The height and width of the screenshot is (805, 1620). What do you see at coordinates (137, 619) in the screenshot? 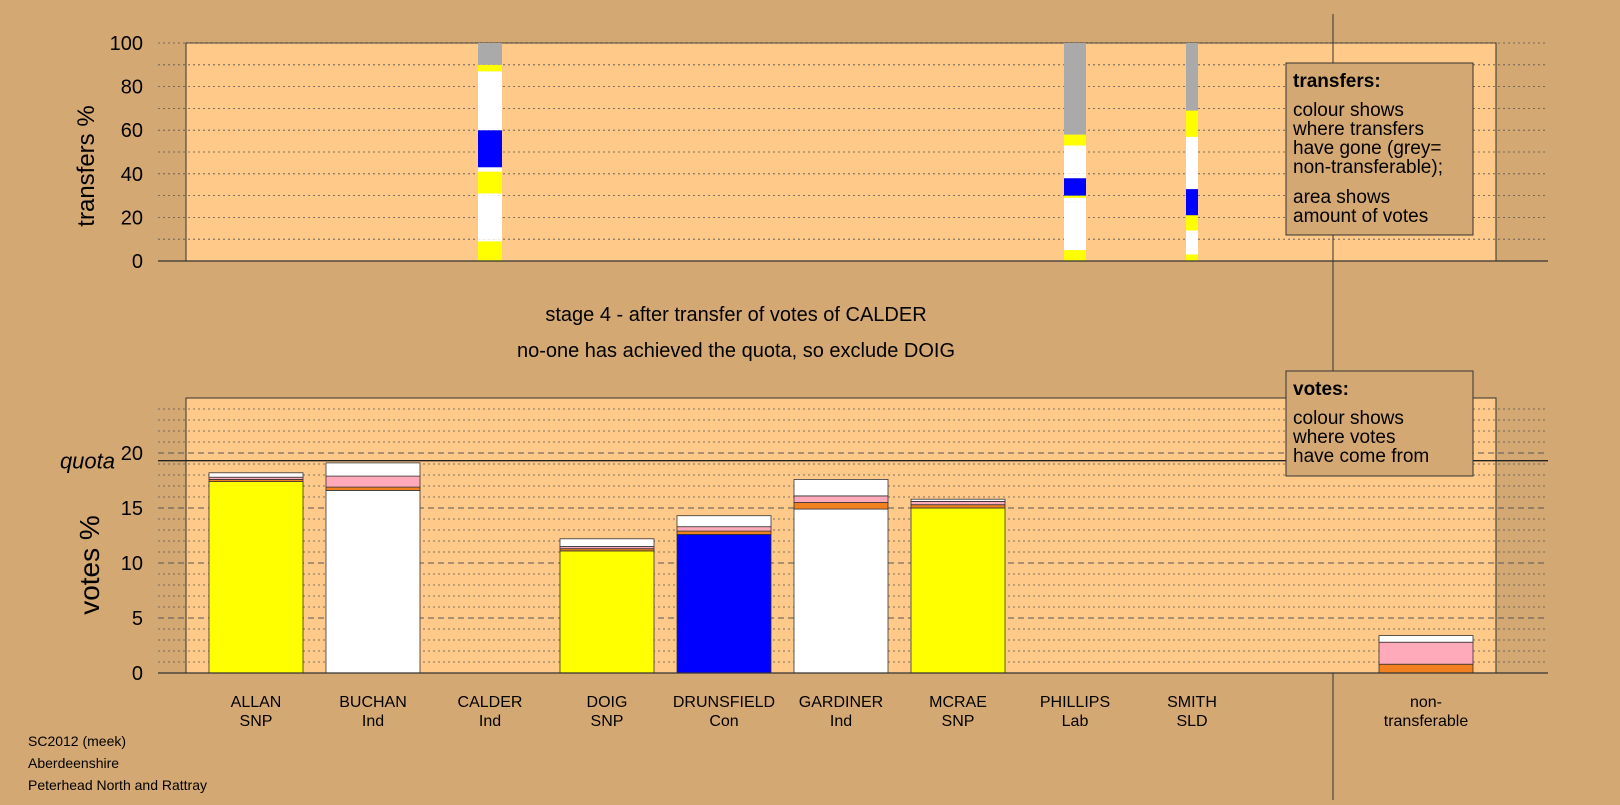
I see `y-tick-label: 5` at bounding box center [137, 619].